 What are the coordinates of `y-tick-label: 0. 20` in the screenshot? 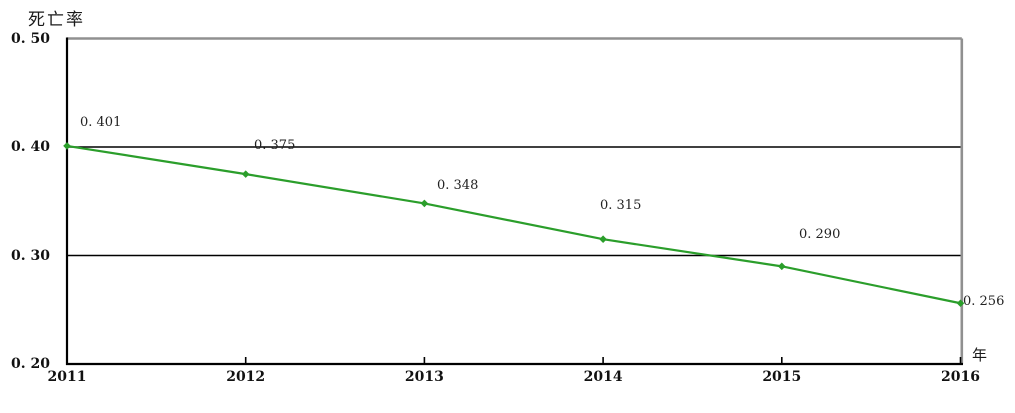 It's located at (30, 364).